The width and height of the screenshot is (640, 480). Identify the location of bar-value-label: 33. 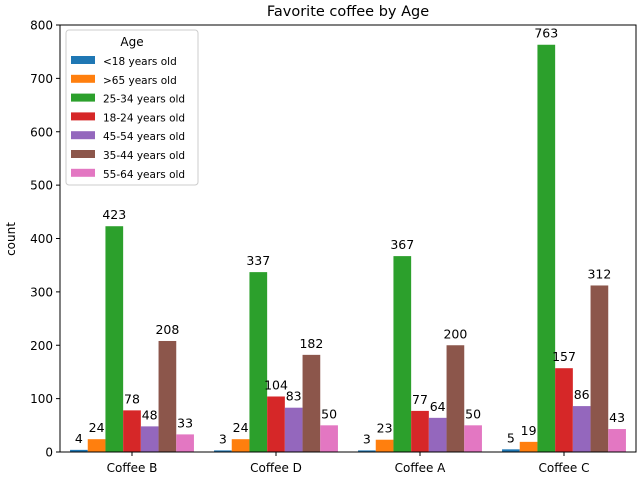
(185, 422).